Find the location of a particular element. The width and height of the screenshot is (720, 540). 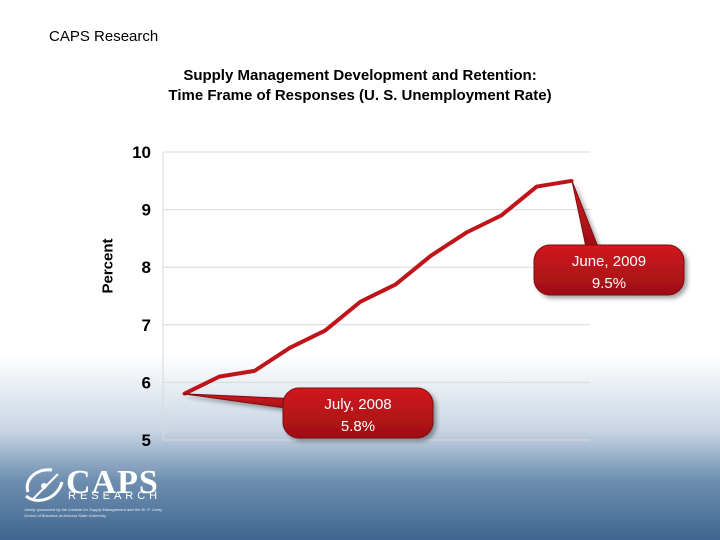

callout-text-0-1: 5.8% is located at coordinates (358, 426).